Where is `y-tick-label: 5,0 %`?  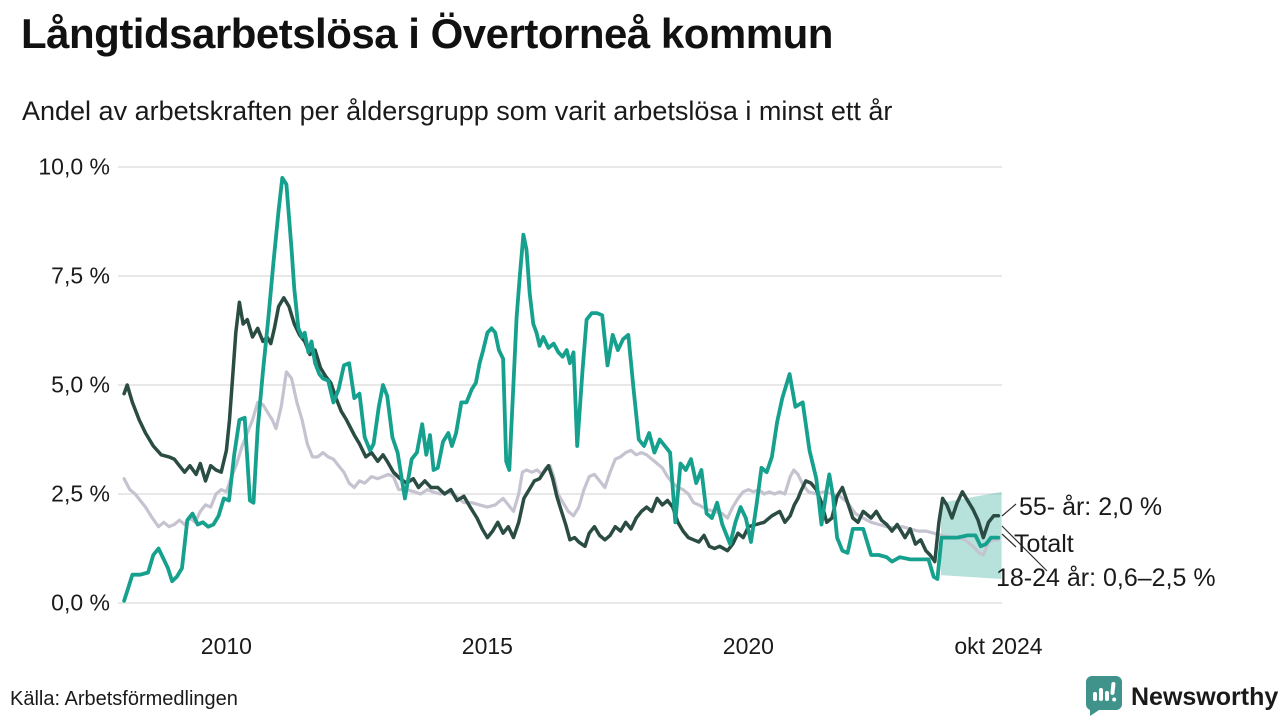
y-tick-label: 5,0 % is located at coordinates (80, 384).